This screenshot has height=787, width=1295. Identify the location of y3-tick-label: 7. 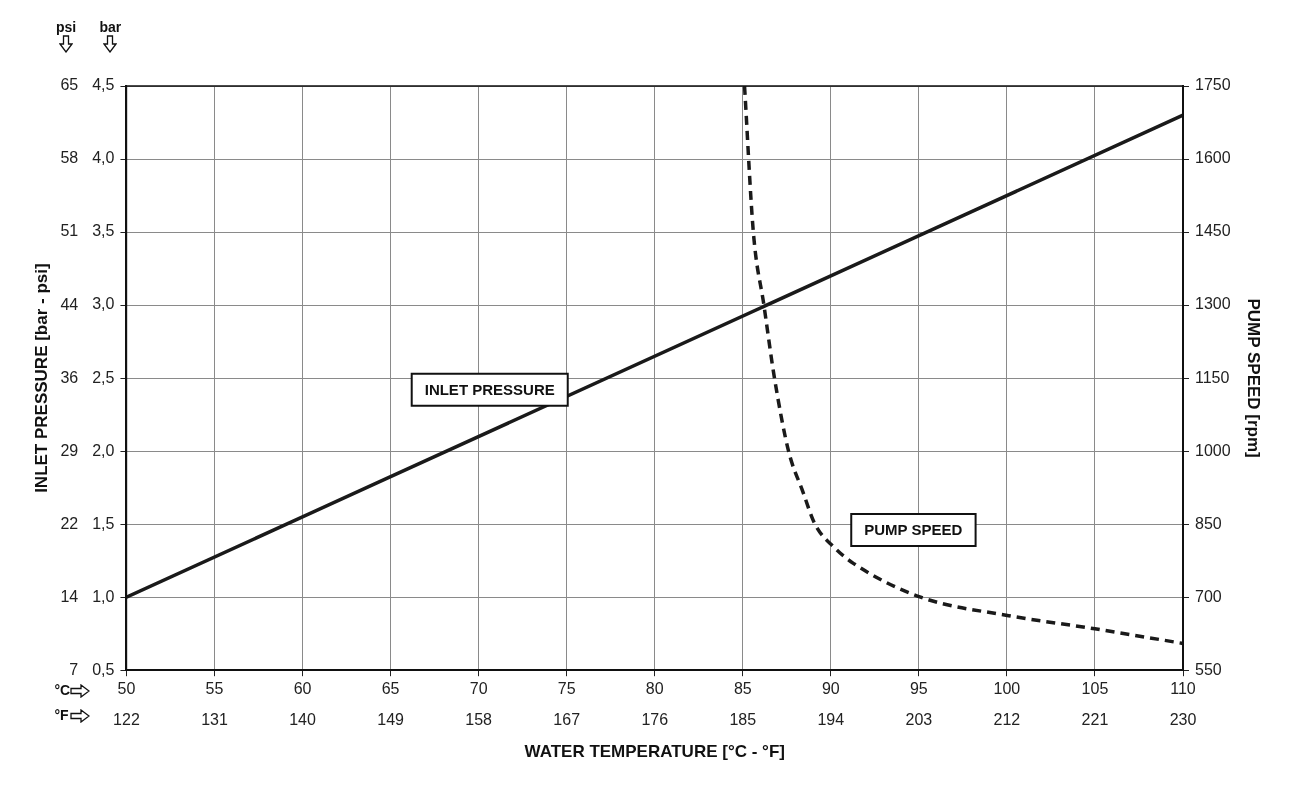
(74, 669).